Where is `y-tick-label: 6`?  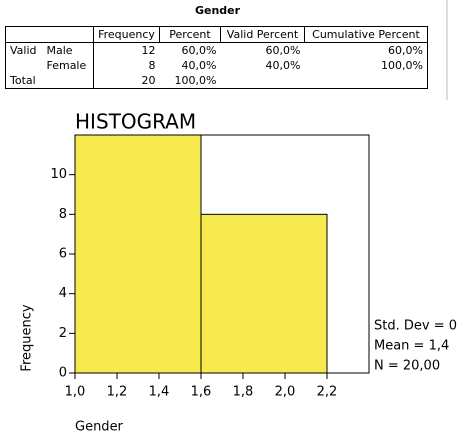 y-tick-label: 6 is located at coordinates (63, 254).